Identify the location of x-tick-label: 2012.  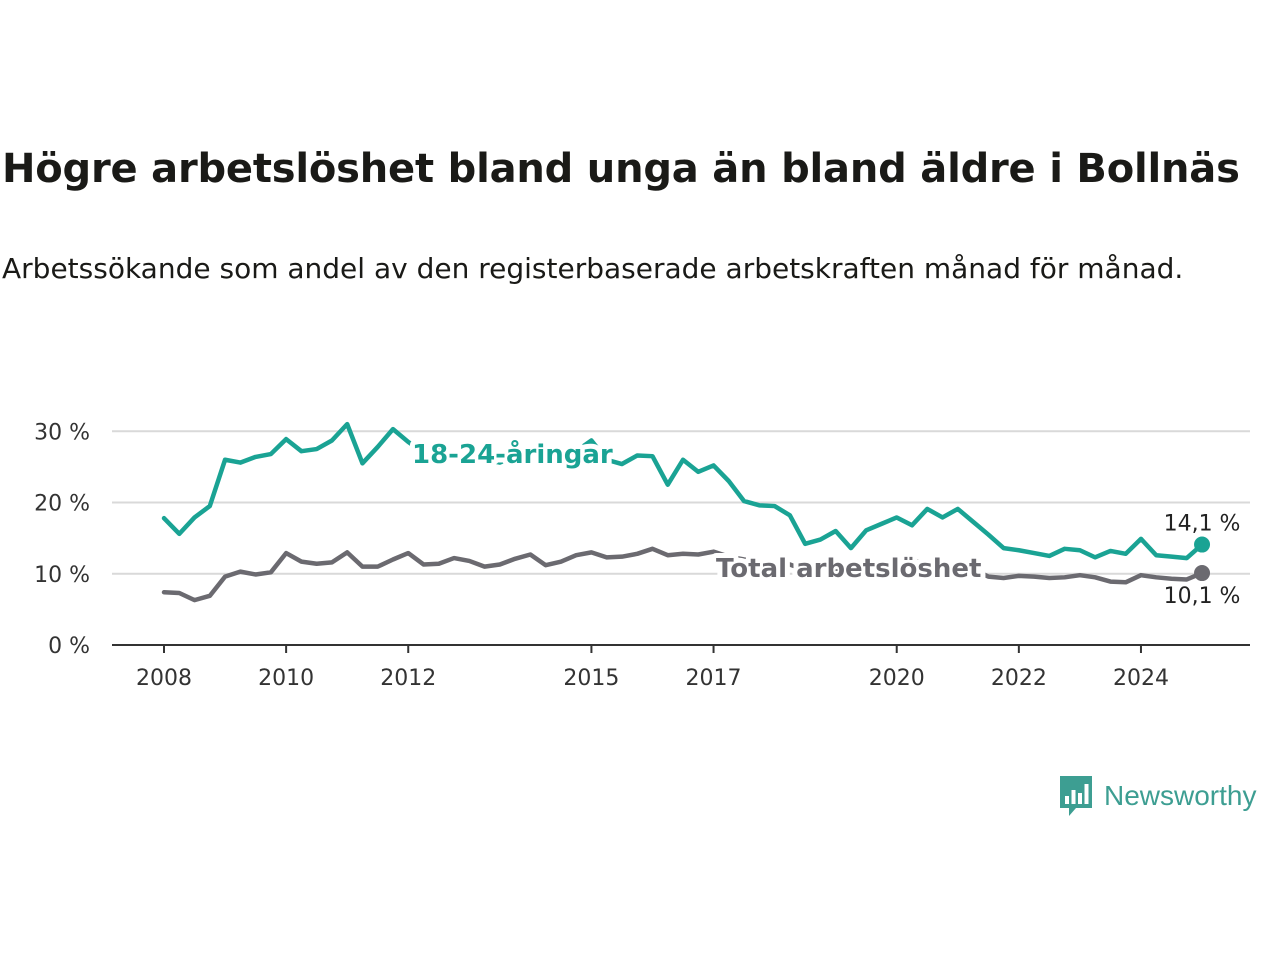
(408, 678).